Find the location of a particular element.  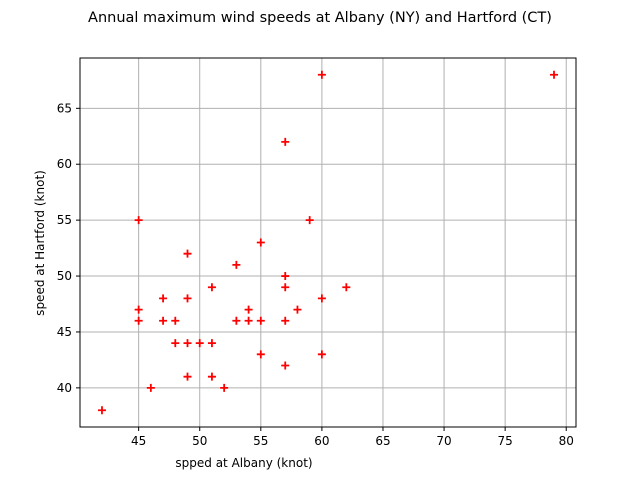

x-tick-label: 65 is located at coordinates (382, 441).